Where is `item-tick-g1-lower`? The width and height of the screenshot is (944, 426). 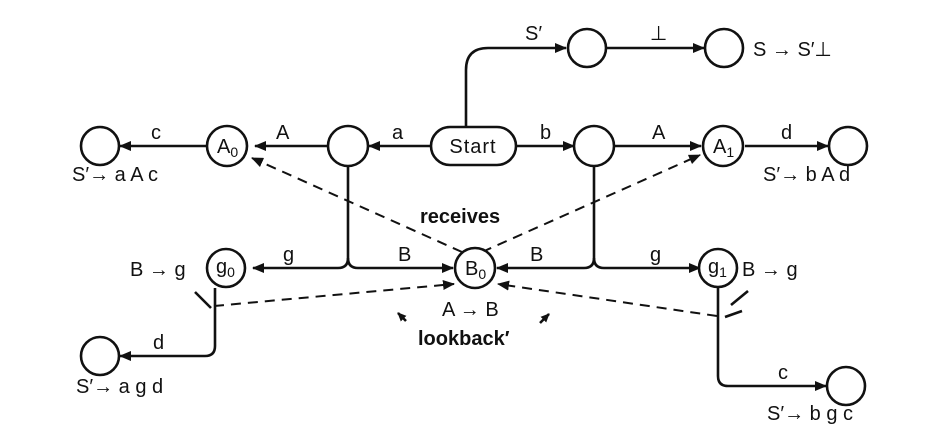
item-tick-g1-lower is located at coordinates (733, 314).